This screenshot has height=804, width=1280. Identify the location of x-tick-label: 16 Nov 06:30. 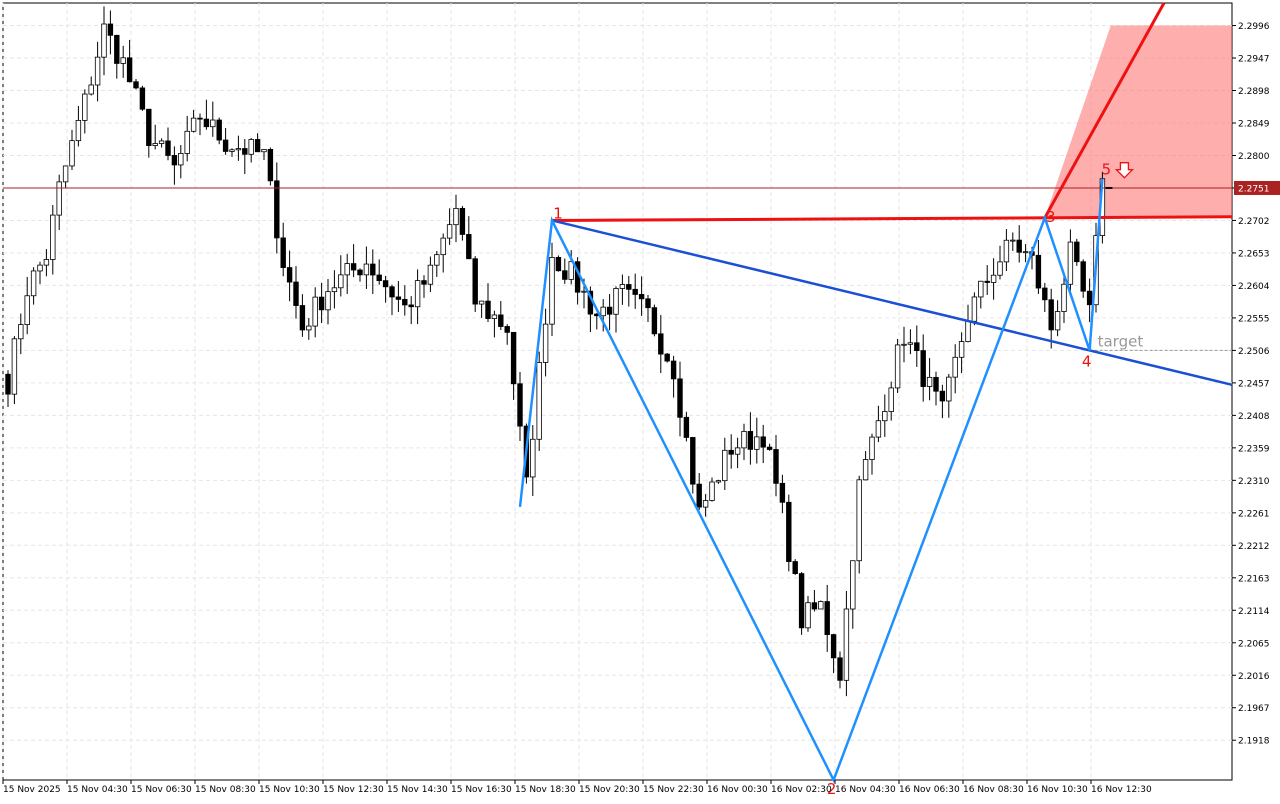
(929, 790).